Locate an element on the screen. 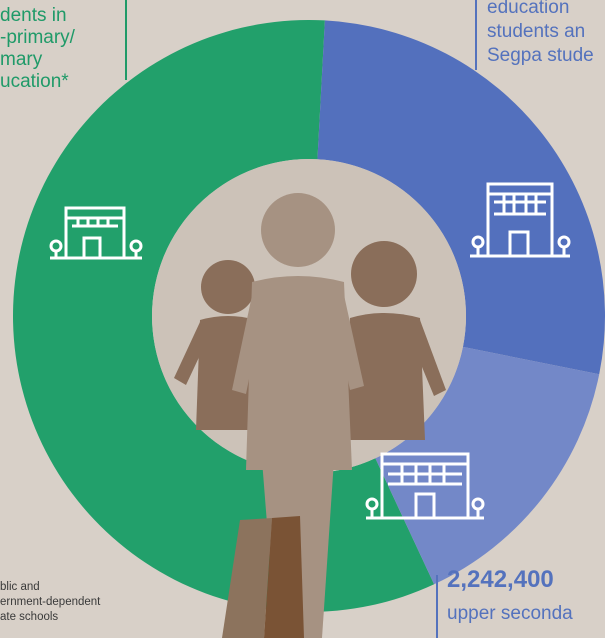 Image resolution: width=605 pixels, height=638 pixels. left-label-line-3: mary is located at coordinates (21, 59).